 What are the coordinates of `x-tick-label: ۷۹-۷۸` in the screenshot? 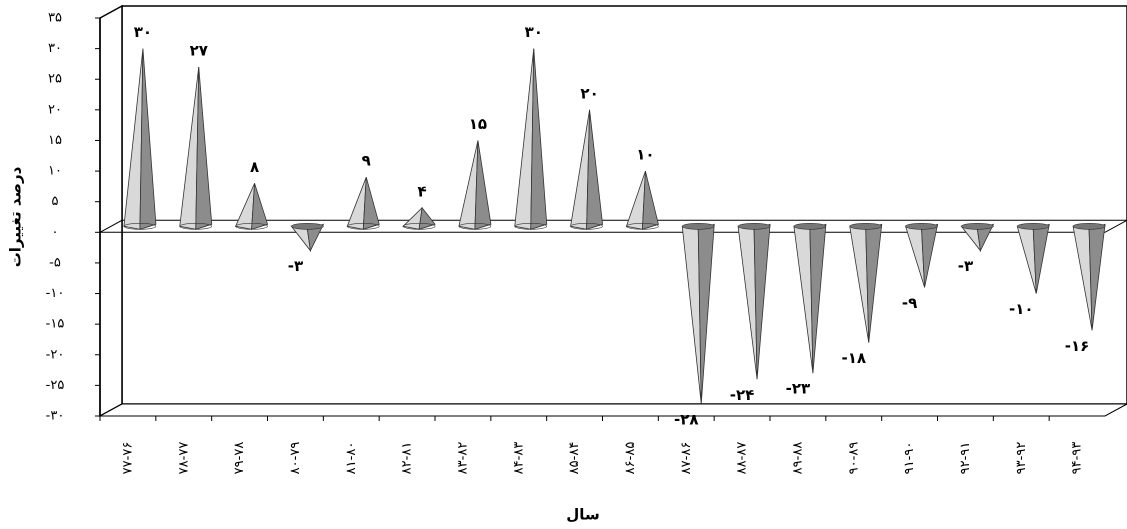 It's located at (239, 458).